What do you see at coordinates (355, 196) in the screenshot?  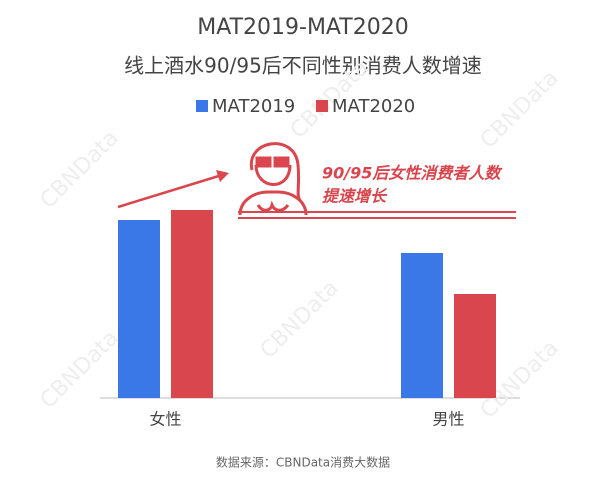 I see `annotation: 提速增长` at bounding box center [355, 196].